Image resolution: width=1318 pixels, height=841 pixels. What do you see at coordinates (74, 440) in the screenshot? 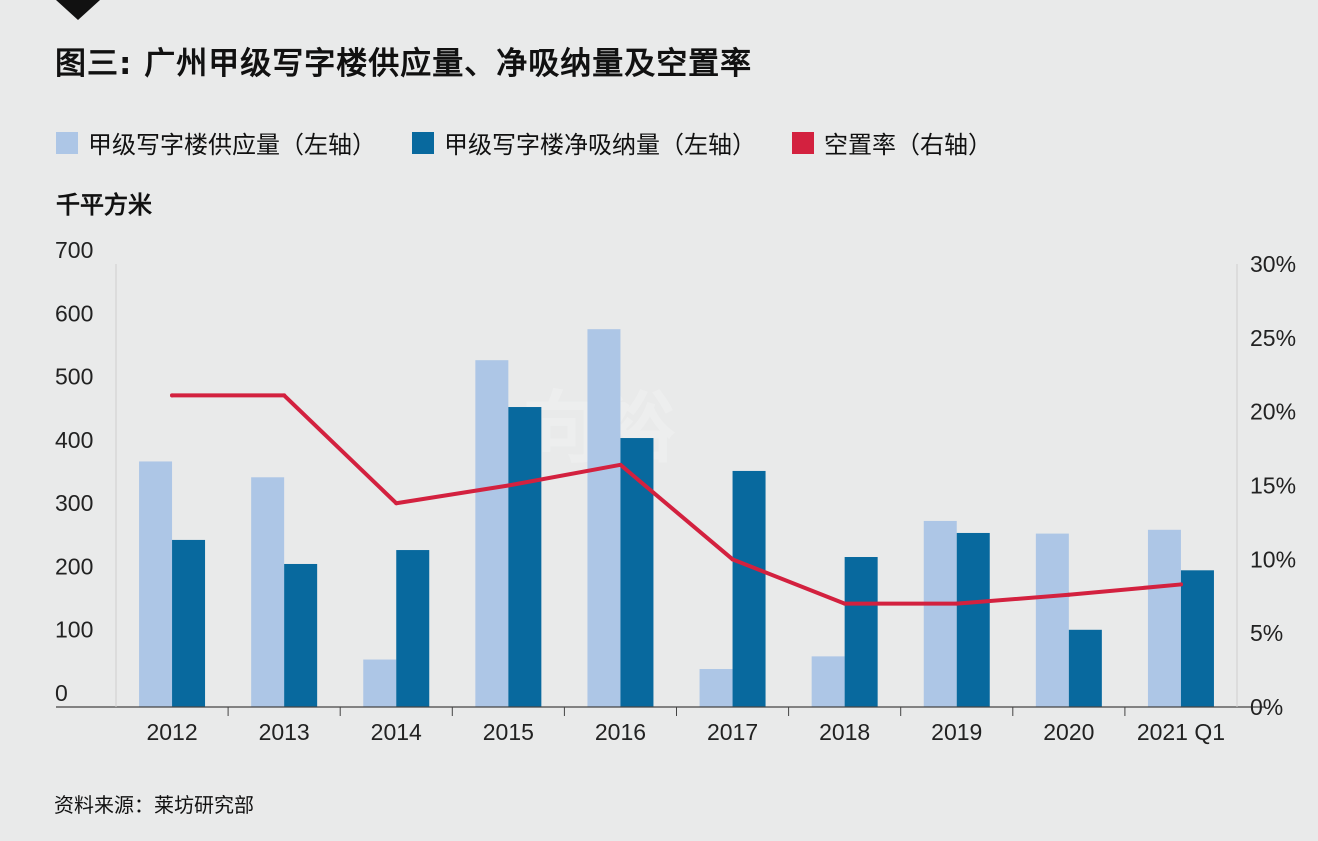
I see `y-left-tick-label: 400` at bounding box center [74, 440].